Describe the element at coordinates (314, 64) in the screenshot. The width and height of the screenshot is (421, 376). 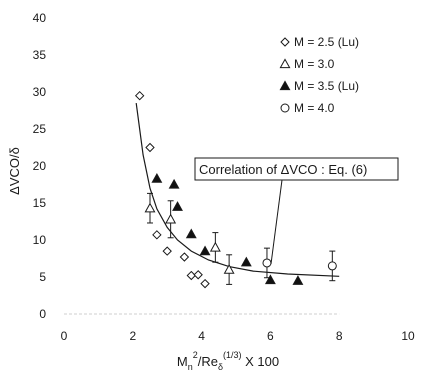
I see `legend-entry: M = 3.0` at that location.